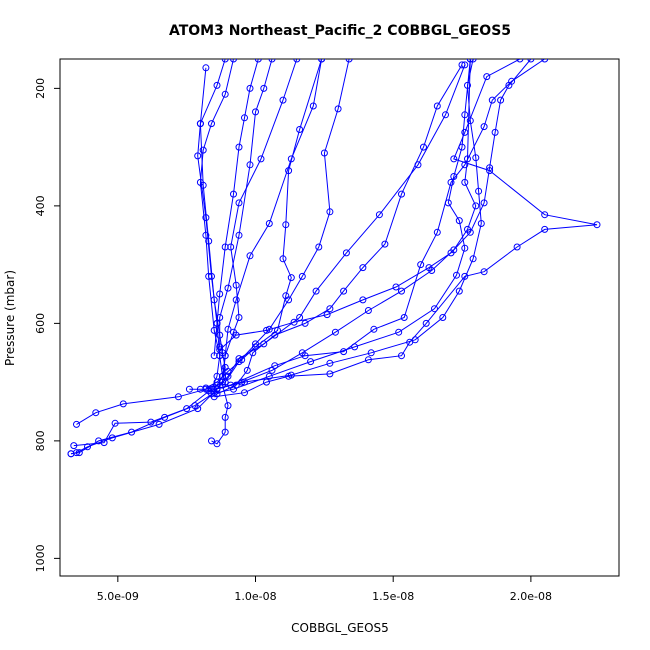 The width and height of the screenshot is (650, 650). Describe the element at coordinates (40, 558) in the screenshot. I see `y-tick-label: 1000` at that location.